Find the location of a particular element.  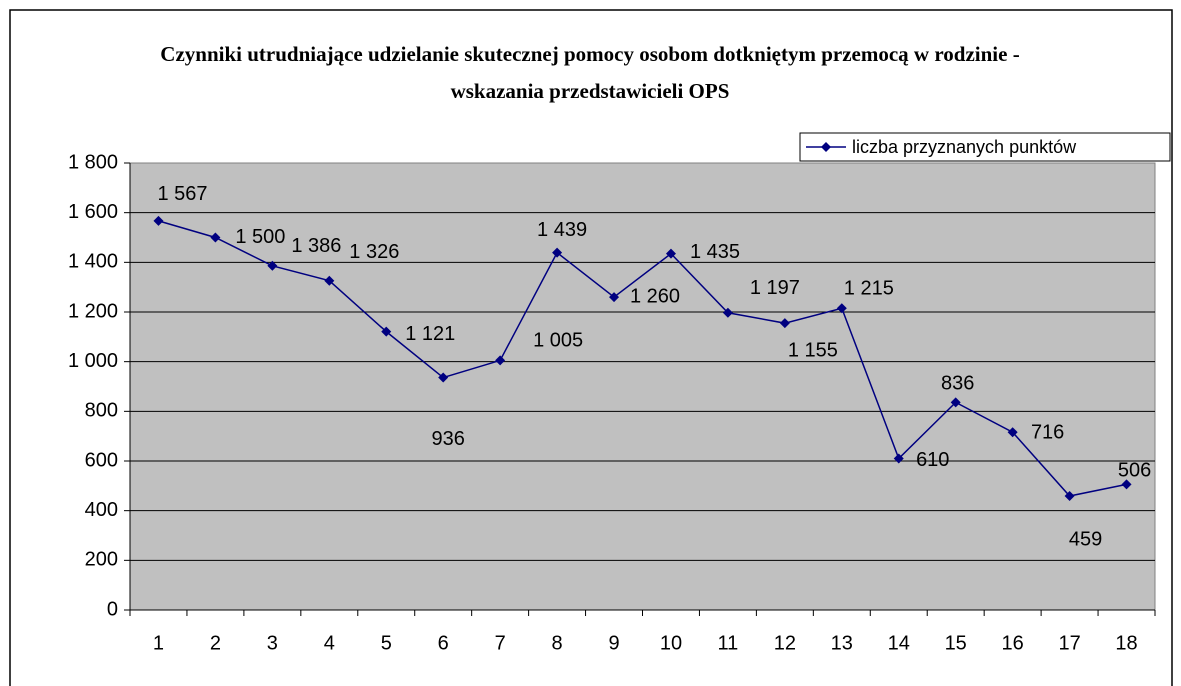

x-tick-label: 4 is located at coordinates (329, 643).